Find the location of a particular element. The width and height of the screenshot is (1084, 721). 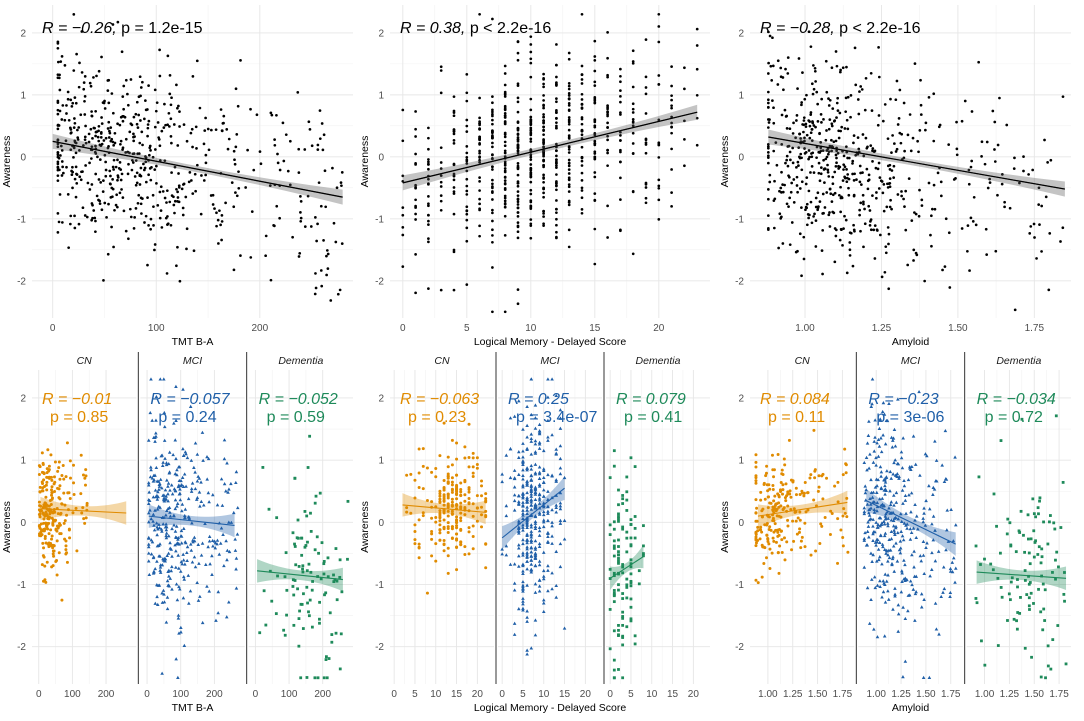

facet-stat-p: p = 0.41 is located at coordinates (653, 417).